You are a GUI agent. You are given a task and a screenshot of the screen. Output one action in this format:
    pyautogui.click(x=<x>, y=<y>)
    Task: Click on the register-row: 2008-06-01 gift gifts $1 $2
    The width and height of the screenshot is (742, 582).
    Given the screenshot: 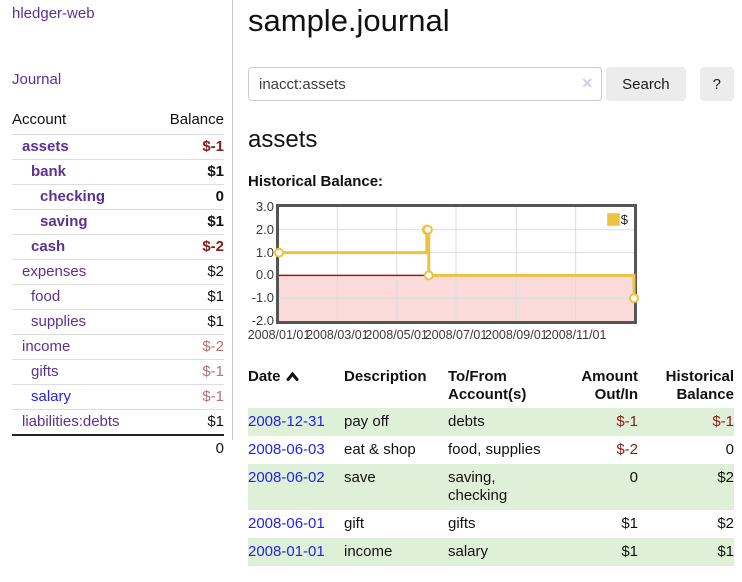 What is the action you would take?
    pyautogui.click(x=491, y=524)
    